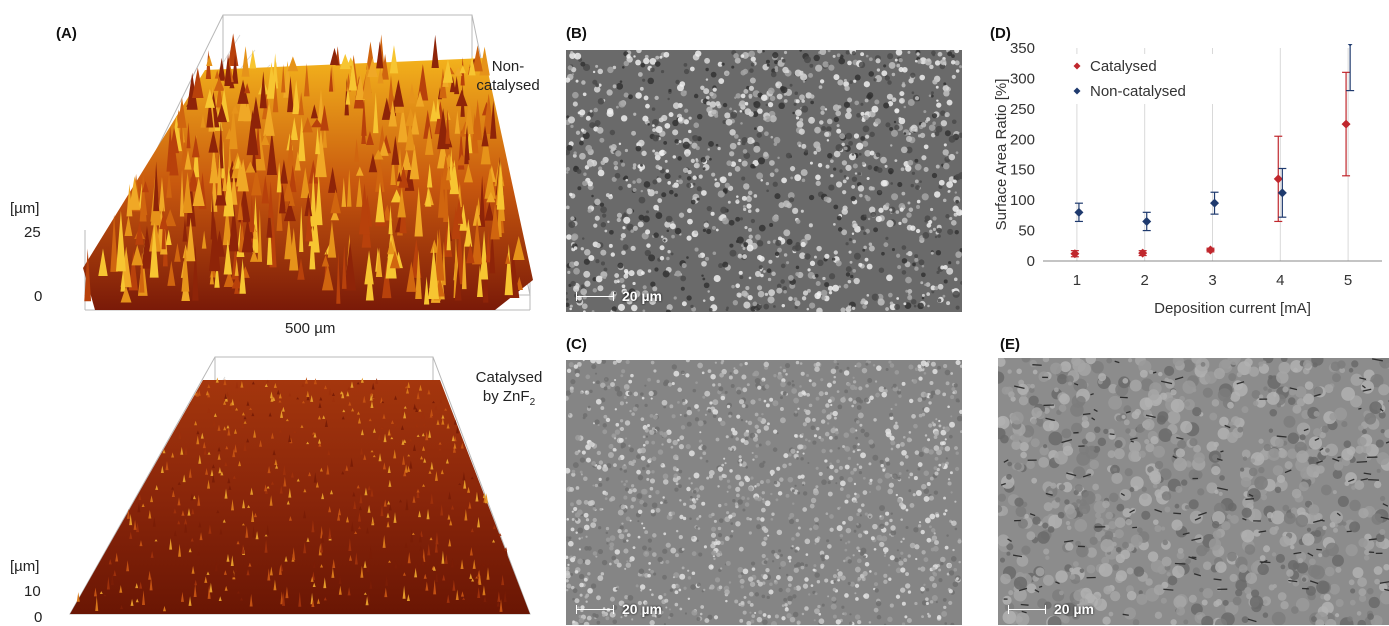  Describe the element at coordinates (1022, 170) in the screenshot. I see `y-tick-label: 150` at that location.